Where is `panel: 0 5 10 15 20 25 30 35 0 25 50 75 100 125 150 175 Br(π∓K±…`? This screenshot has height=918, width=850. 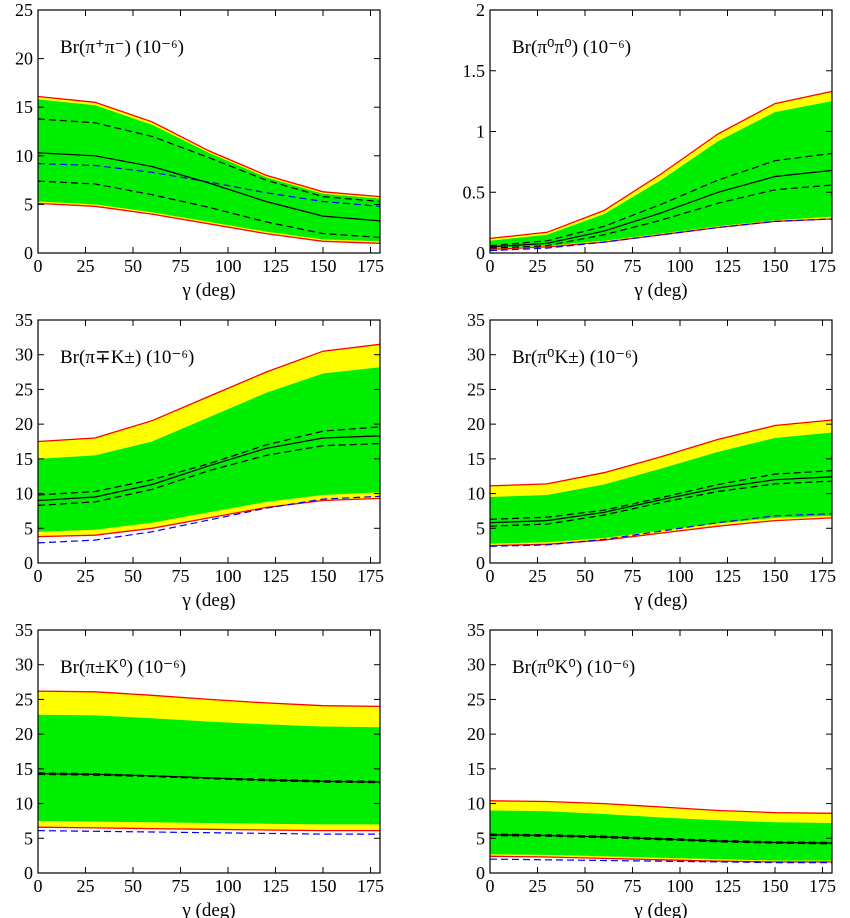 panel: 0 5 10 15 20 25 30 35 0 25 50 75 100 125 150 175 Br(π∓K±… is located at coordinates (199, 460).